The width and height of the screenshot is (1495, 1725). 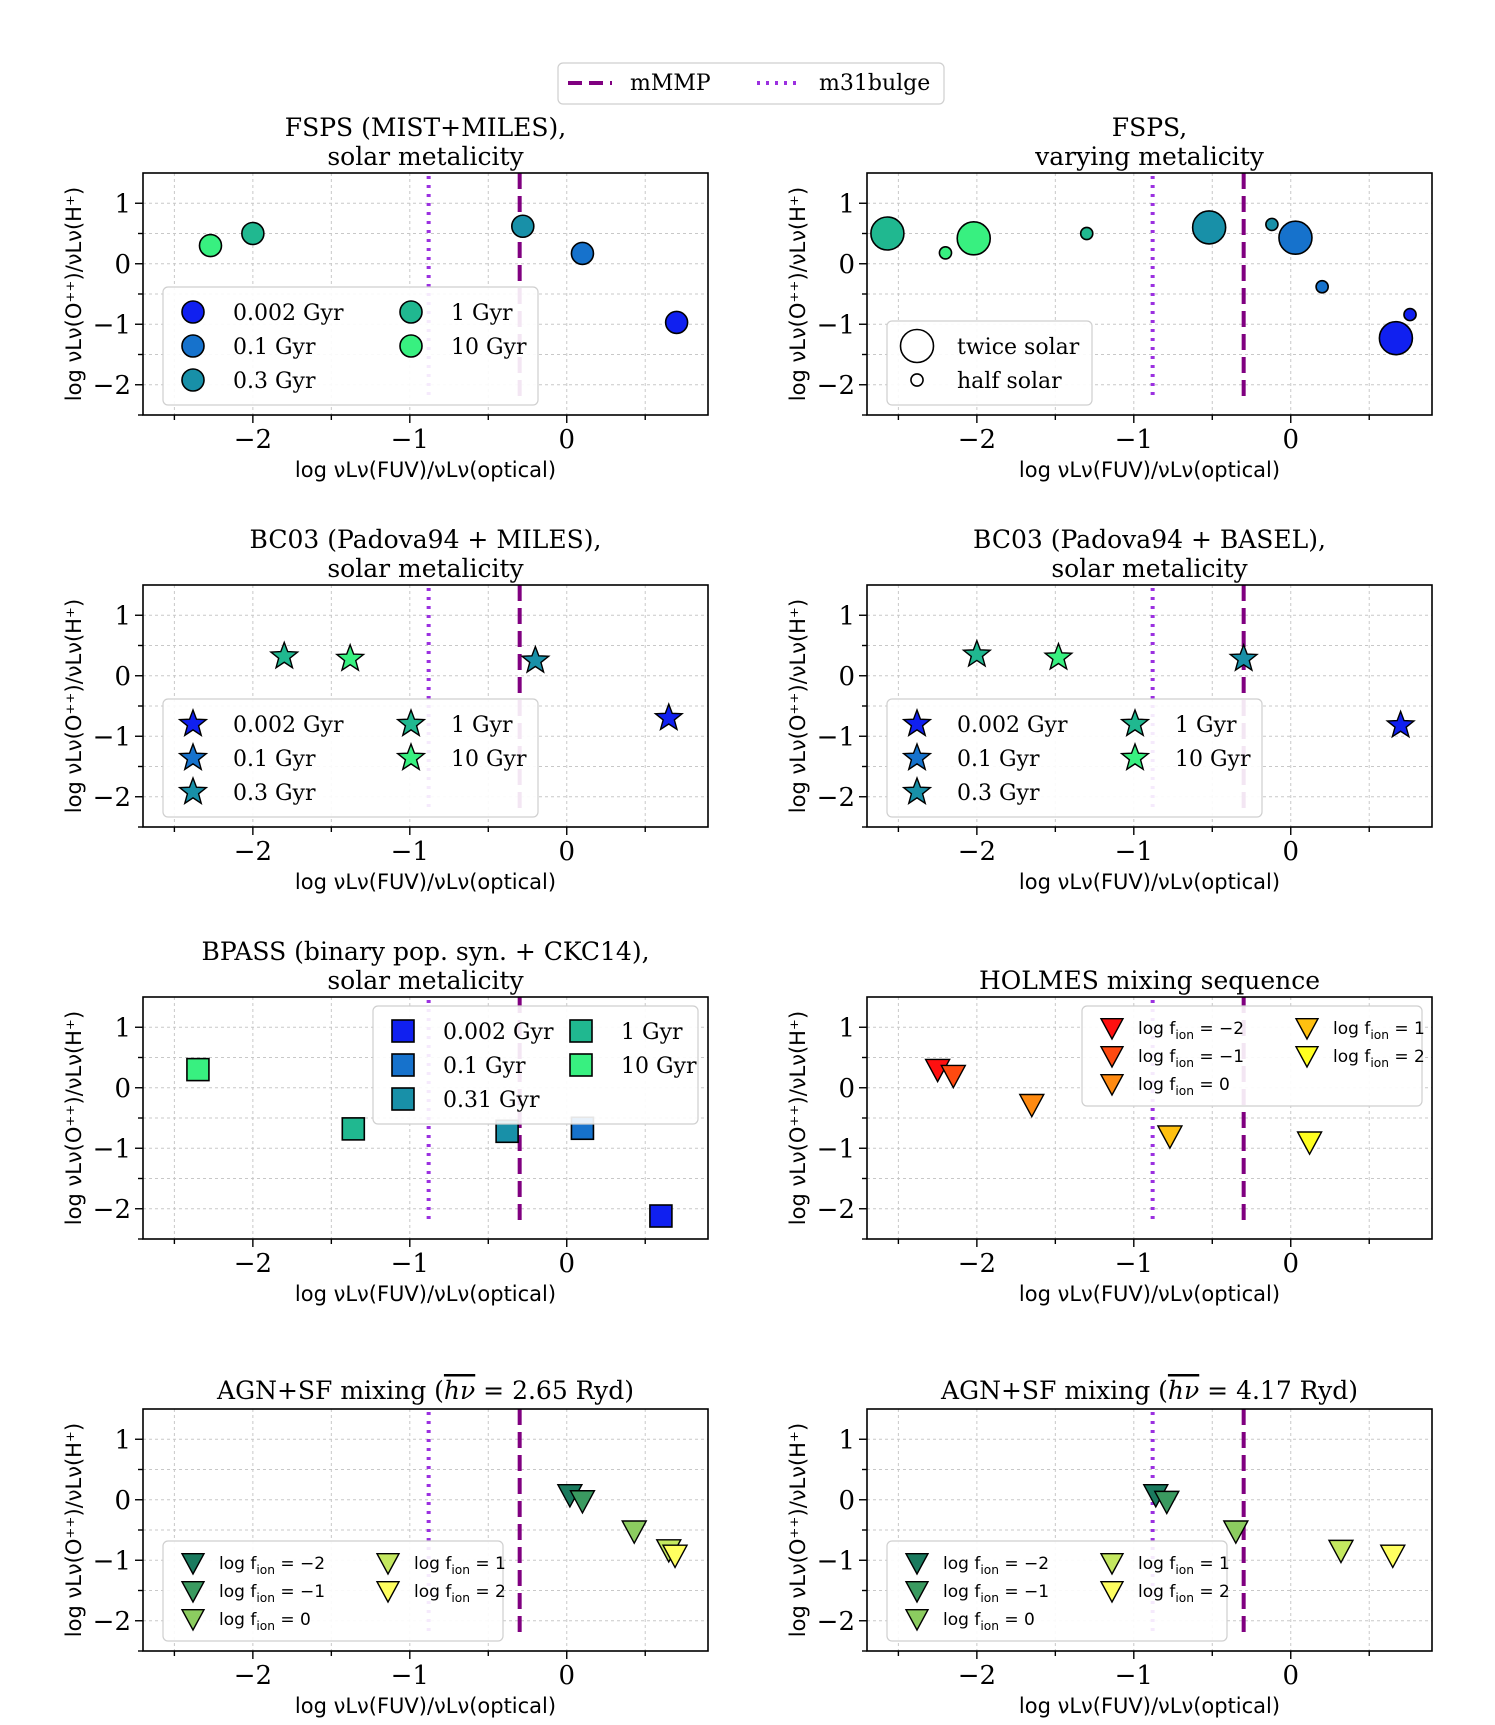 What do you see at coordinates (426, 539) in the screenshot?
I see `panel-title-line1: BC03 (Padova94 + MILES),` at bounding box center [426, 539].